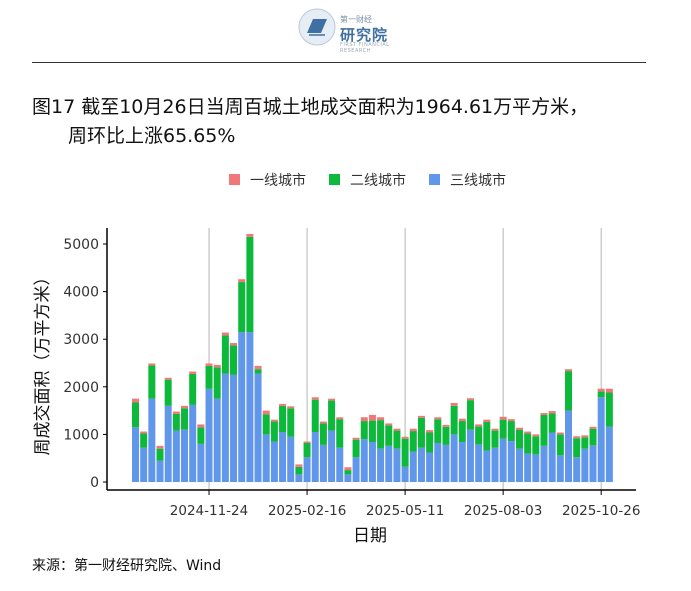 This screenshot has height=591, width=691. What do you see at coordinates (81, 245) in the screenshot?
I see `y-tick-label: 5000` at bounding box center [81, 245].